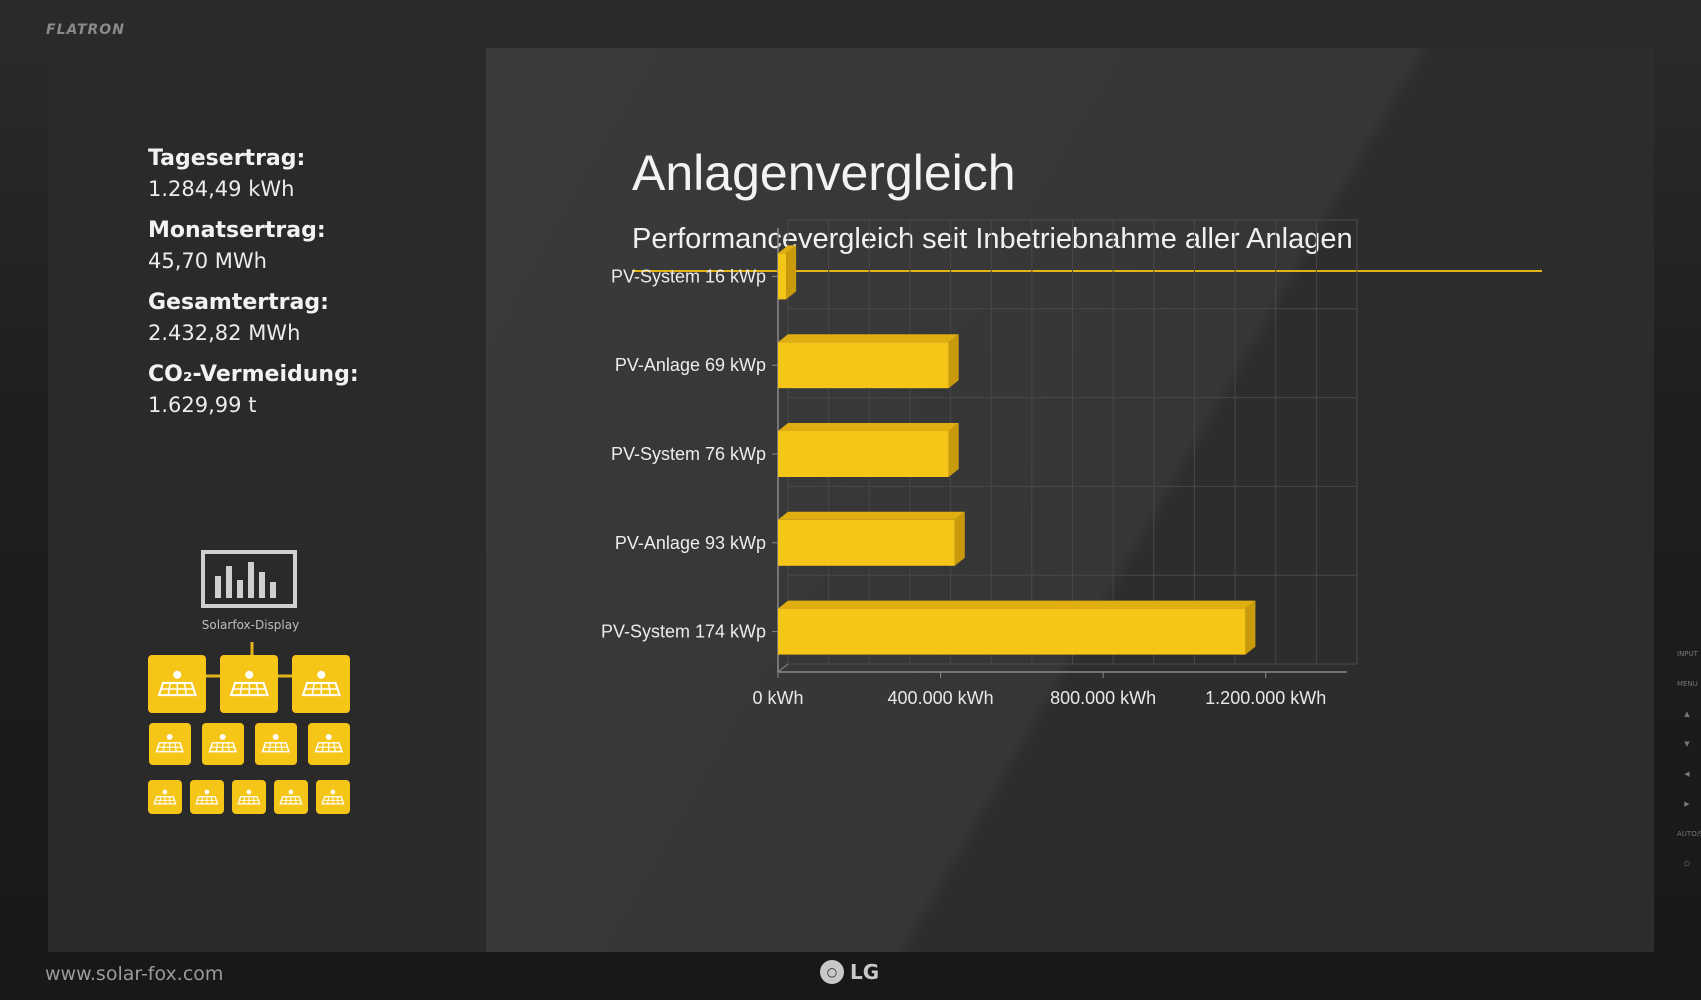 The image size is (1701, 1000). What do you see at coordinates (1087, 271) in the screenshot?
I see `title-divider` at bounding box center [1087, 271].